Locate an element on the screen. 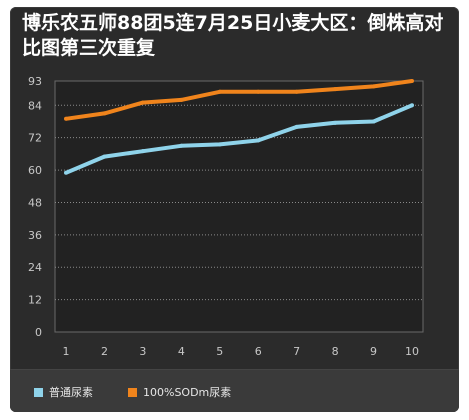 The image size is (469, 420). y-tick-label: 60 is located at coordinates (35, 170).